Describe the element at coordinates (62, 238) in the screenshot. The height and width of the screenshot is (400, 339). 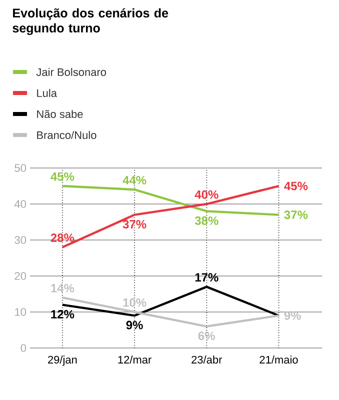
I see `data-label: 28%` at that location.